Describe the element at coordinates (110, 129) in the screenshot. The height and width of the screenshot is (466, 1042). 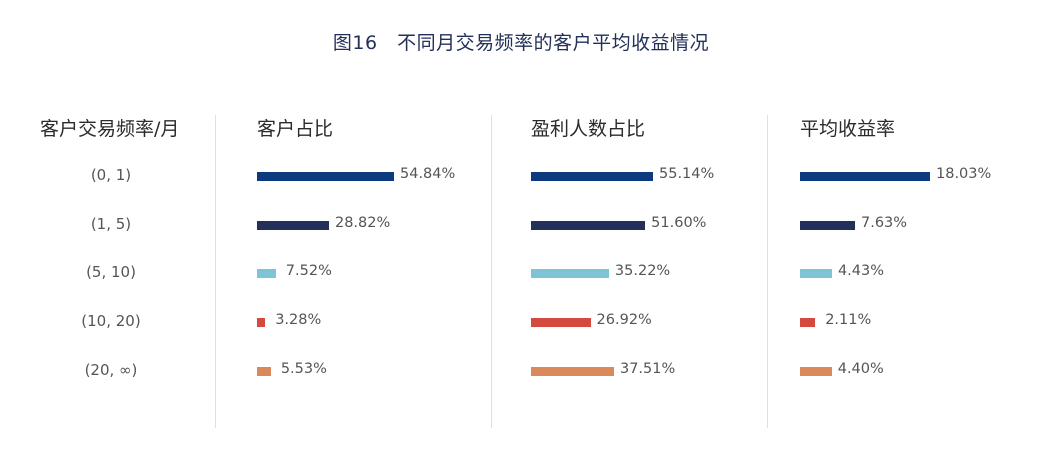
I see `row-header: 客户交易频率/月` at that location.